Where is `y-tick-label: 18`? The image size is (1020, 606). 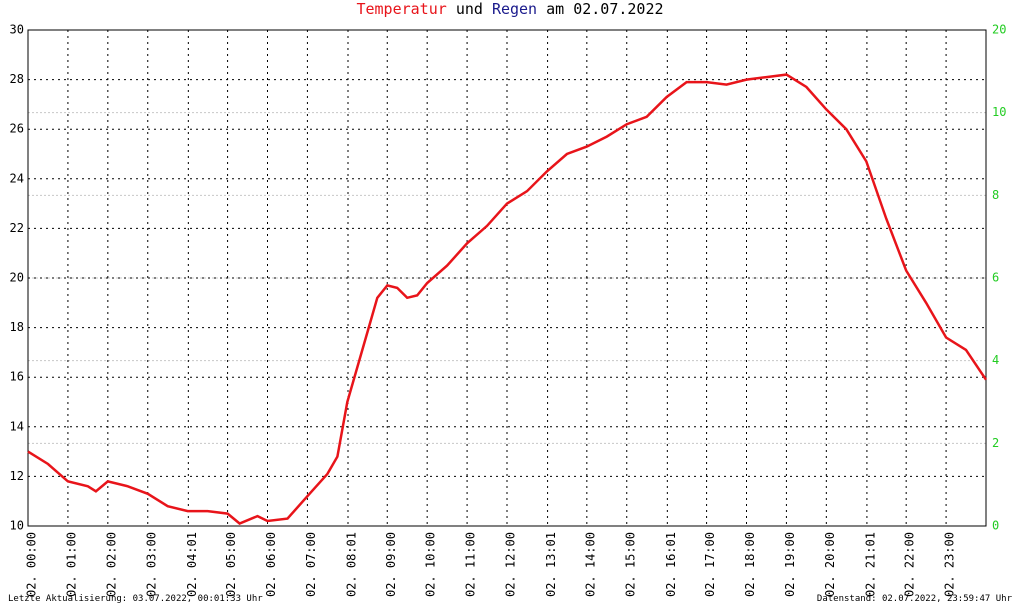 y-tick-label: 18 is located at coordinates (17, 327).